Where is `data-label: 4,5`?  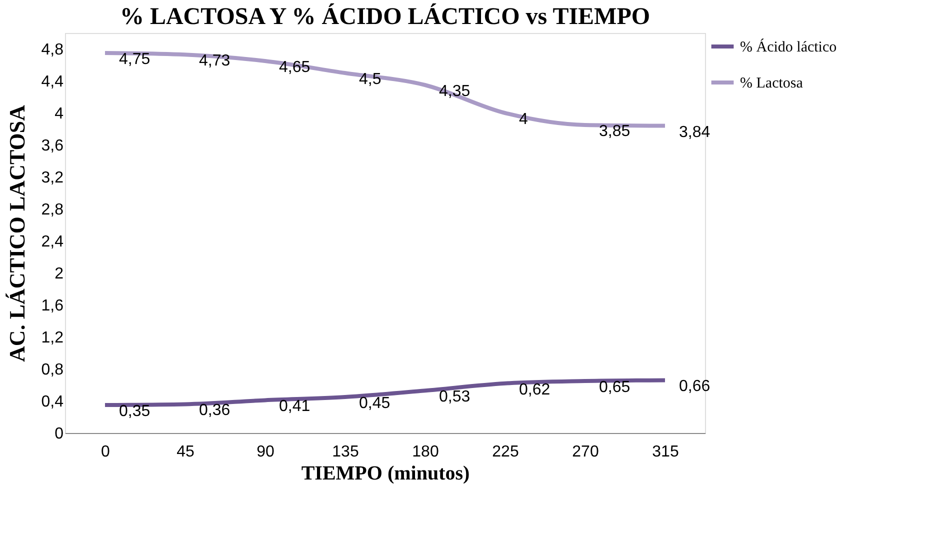
data-label: 4,5 is located at coordinates (370, 79).